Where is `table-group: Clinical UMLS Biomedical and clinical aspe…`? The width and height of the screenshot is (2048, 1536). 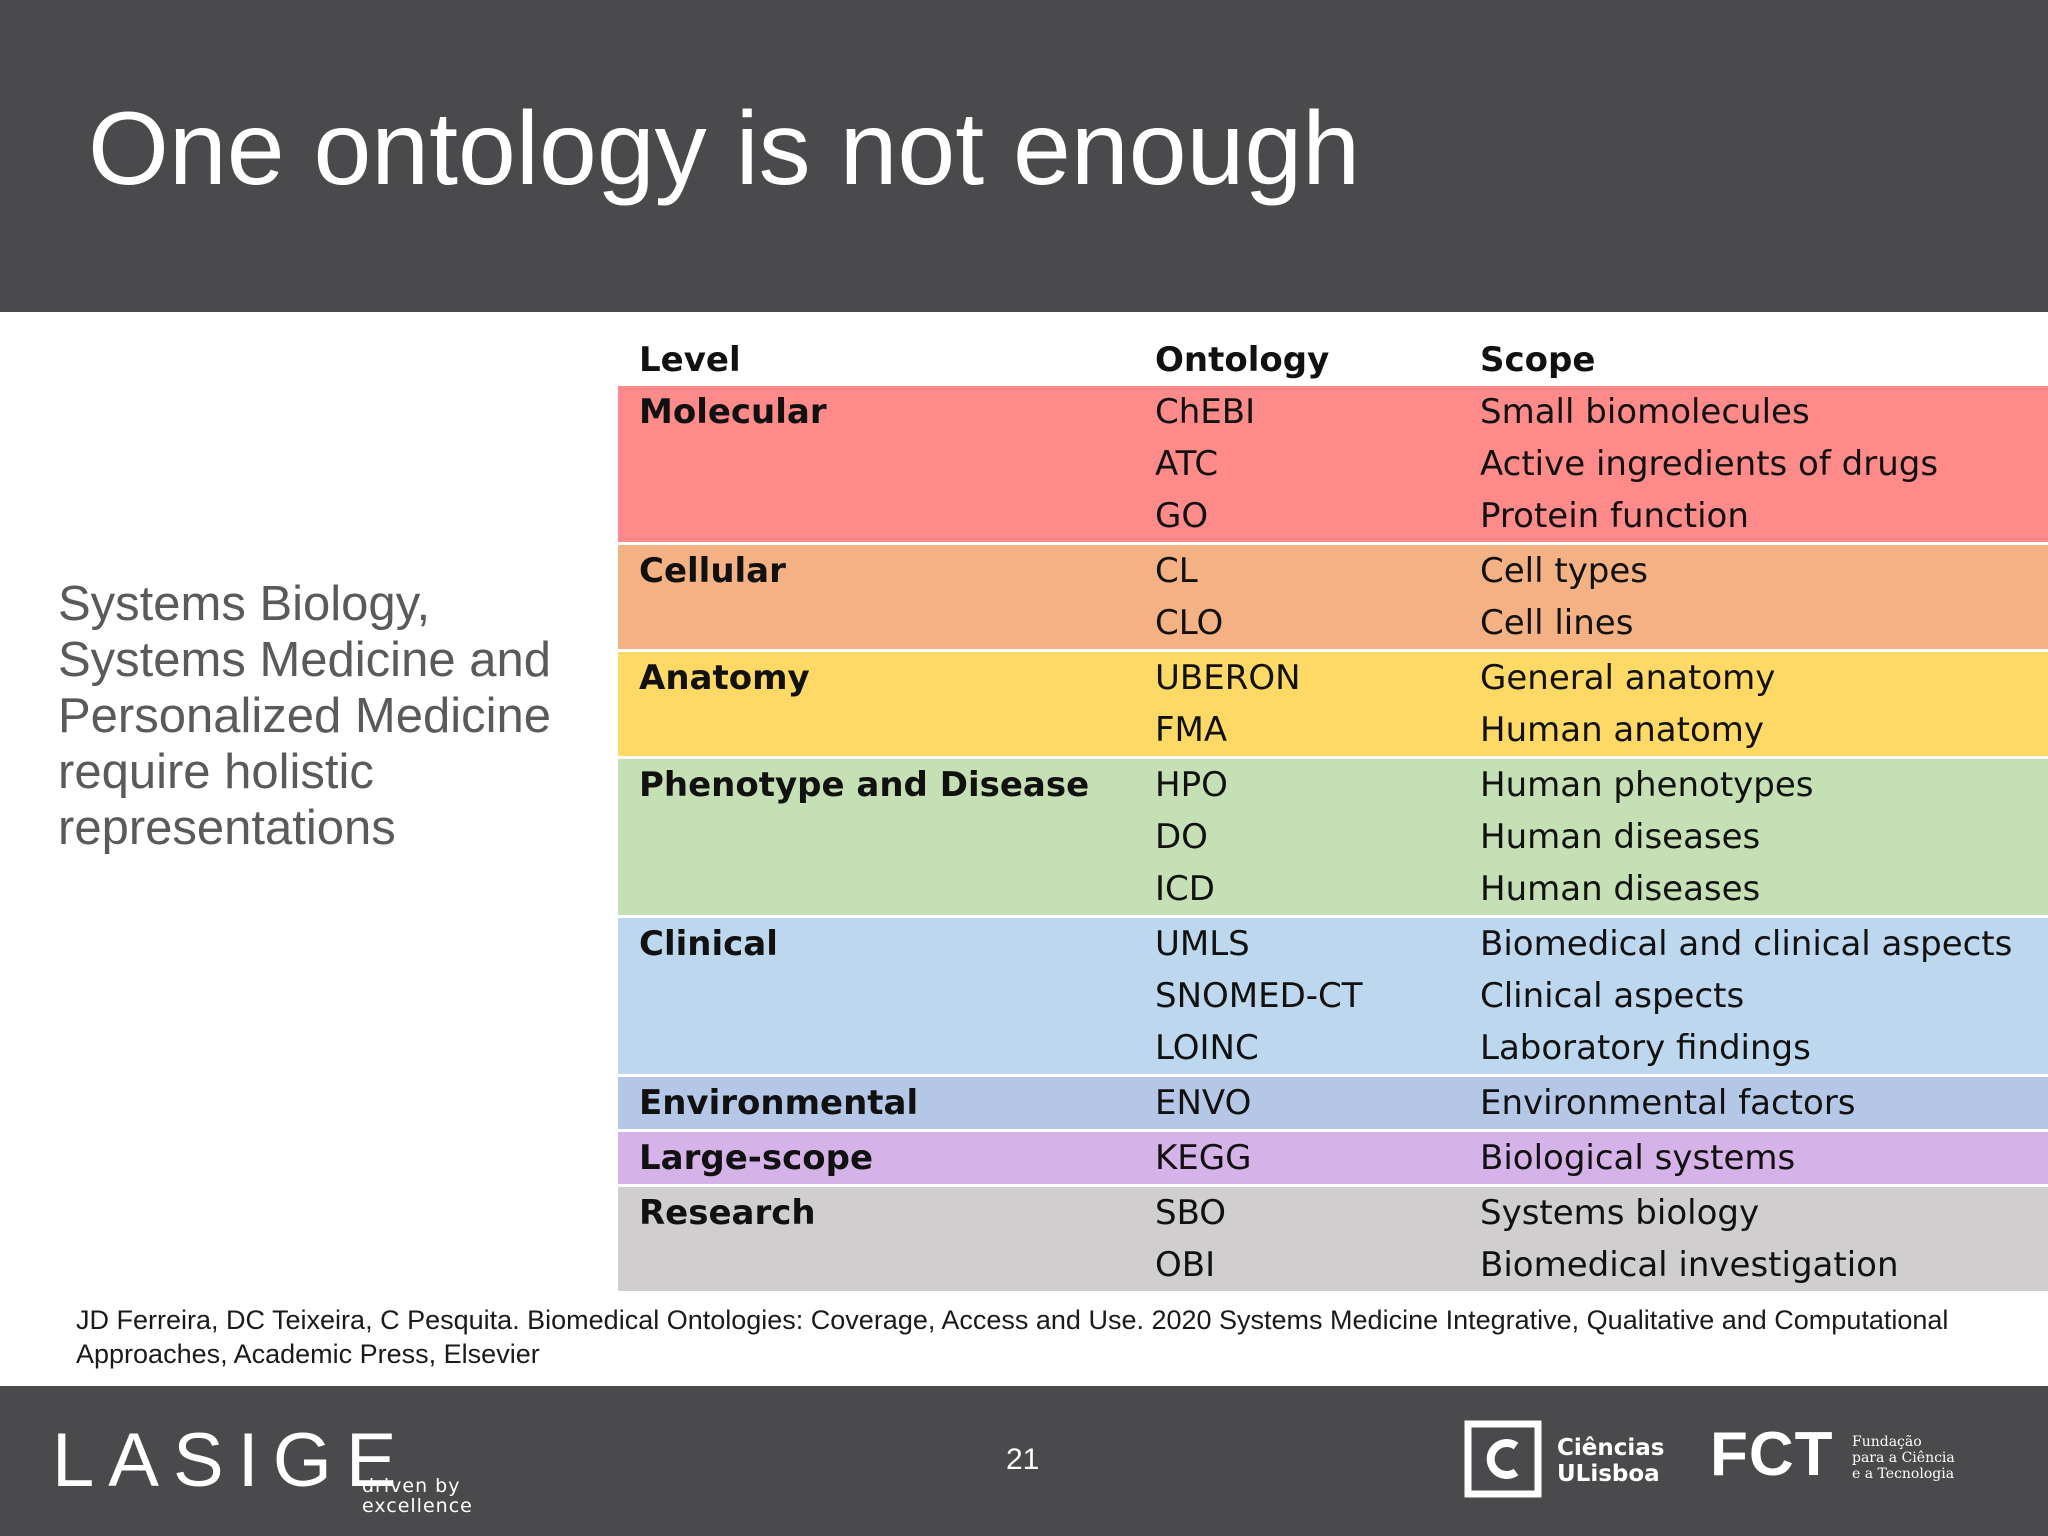 table-group: Clinical UMLS Biomedical and clinical aspe… is located at coordinates (1333, 997).